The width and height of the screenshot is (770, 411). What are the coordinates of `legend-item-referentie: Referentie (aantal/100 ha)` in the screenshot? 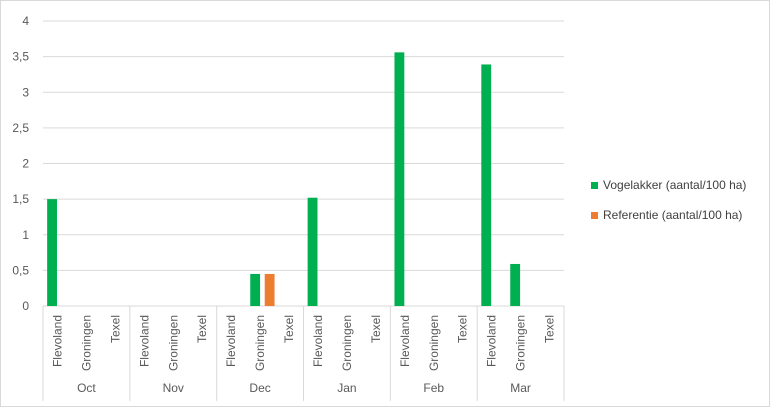 It's located at (668, 215).